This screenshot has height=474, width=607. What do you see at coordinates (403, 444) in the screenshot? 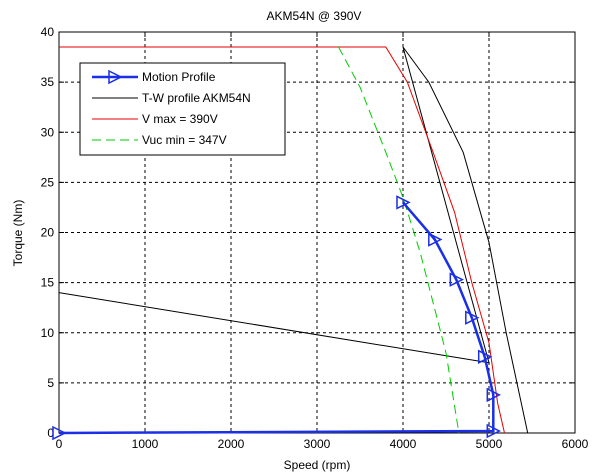
I see `x-tick-label: 4000` at bounding box center [403, 444].